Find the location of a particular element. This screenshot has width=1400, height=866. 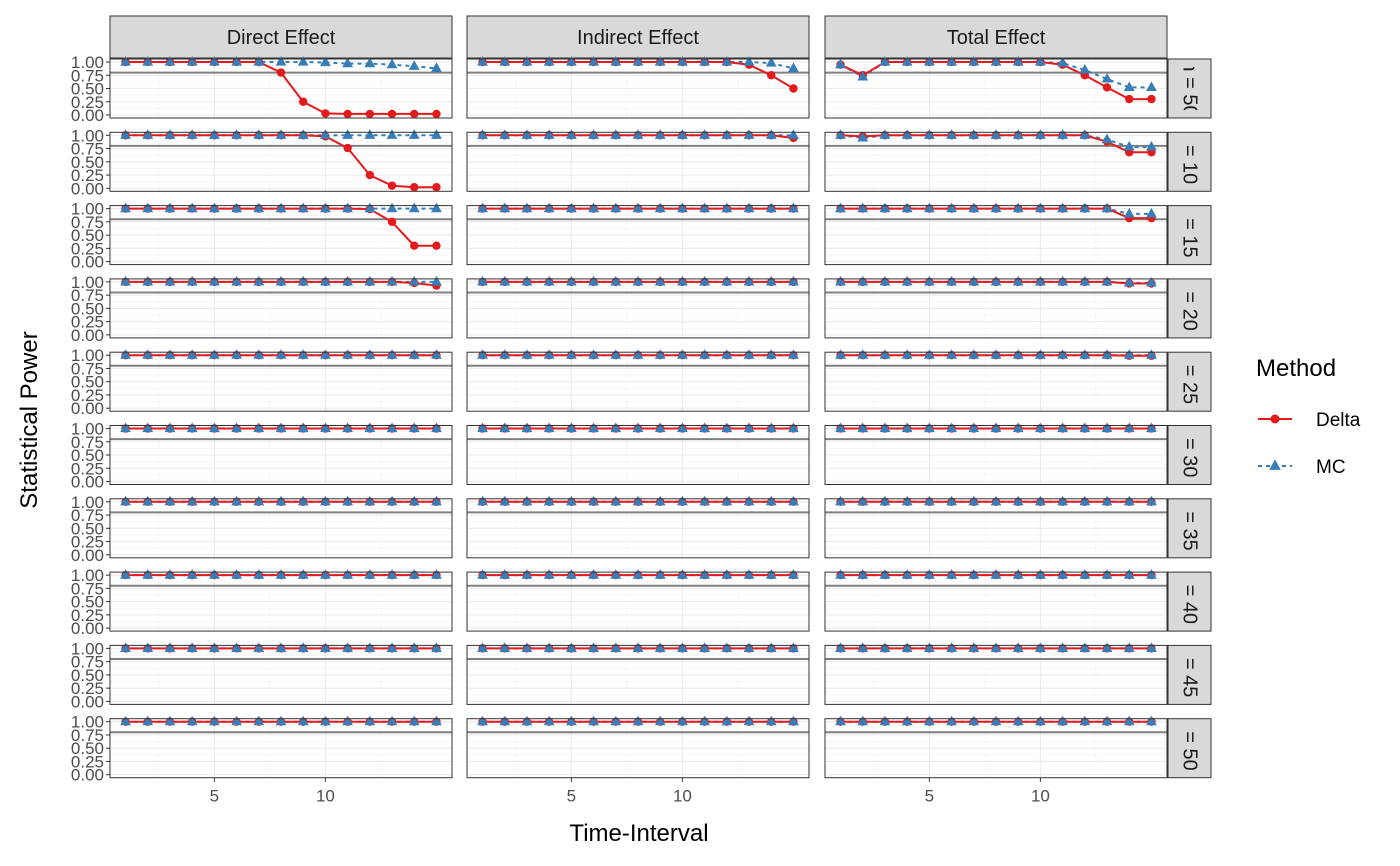

row-strip-n-50: n = 50 is located at coordinates (1189, 88).